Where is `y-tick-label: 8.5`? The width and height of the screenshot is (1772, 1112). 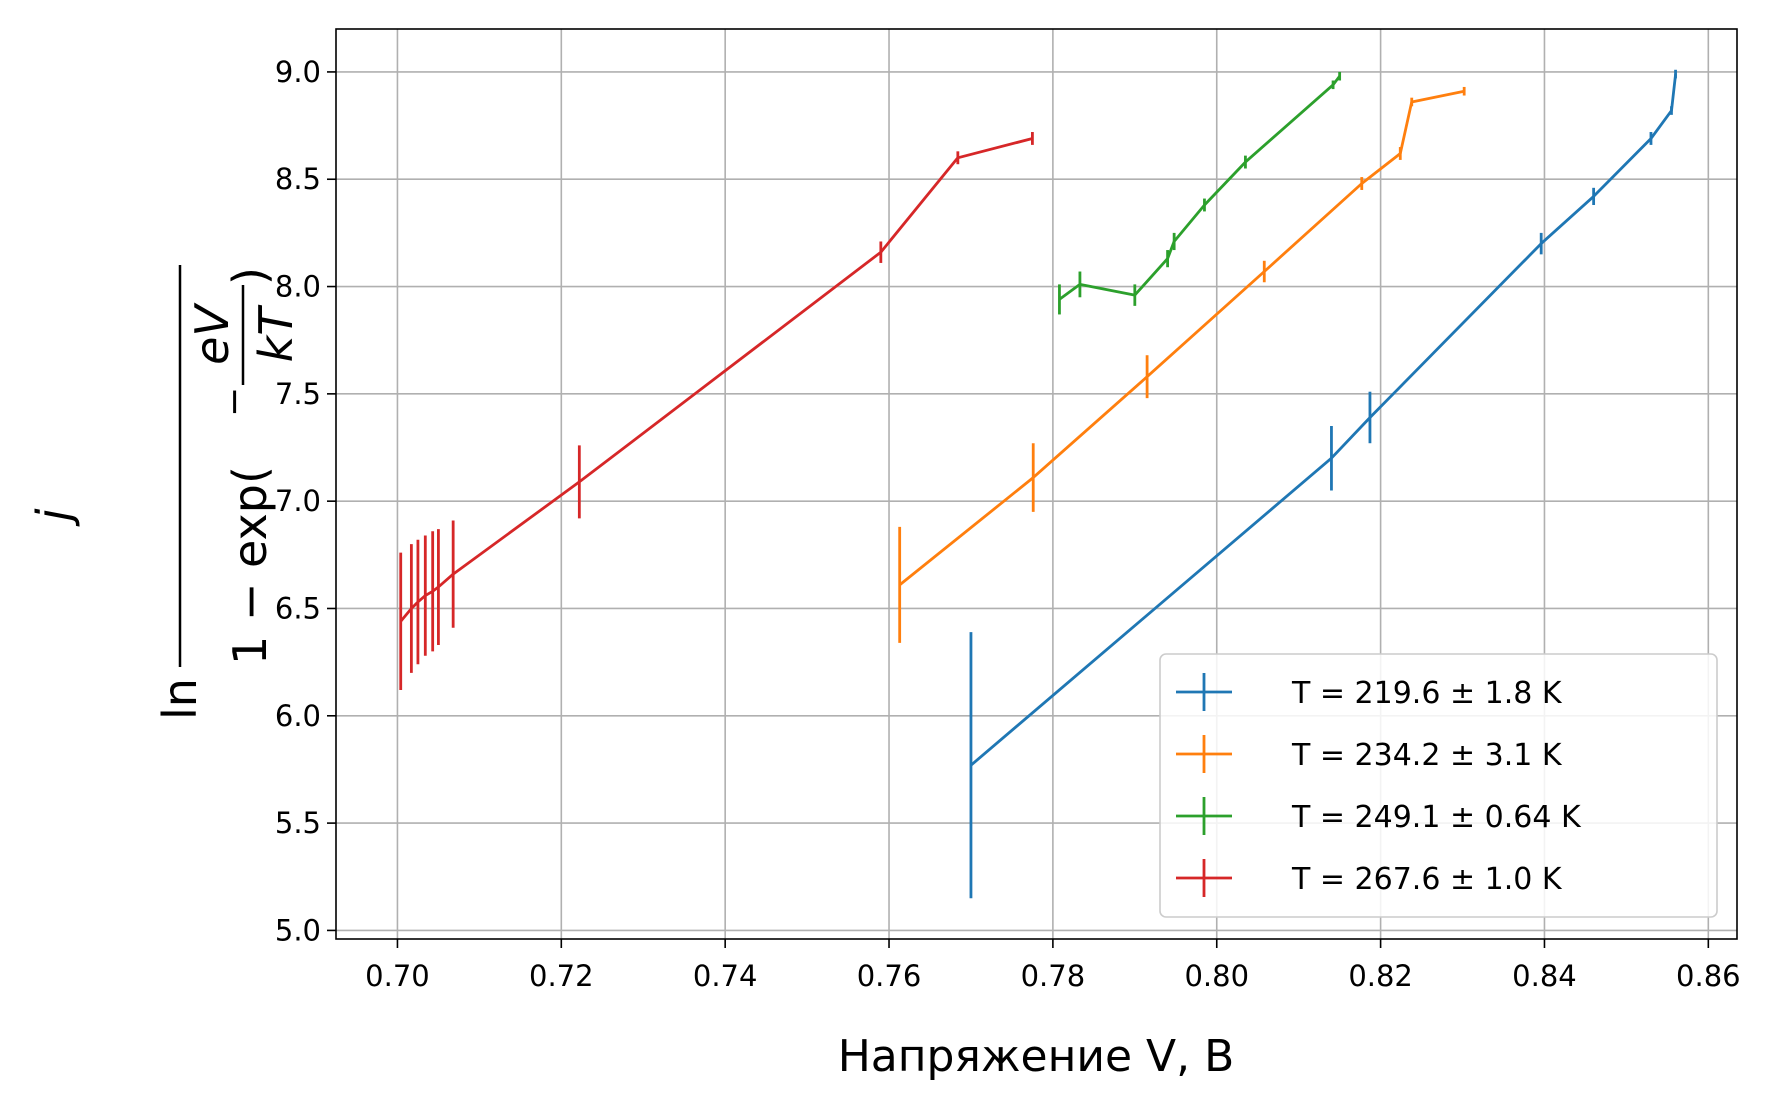
y-tick-label: 8.5 is located at coordinates (298, 179).